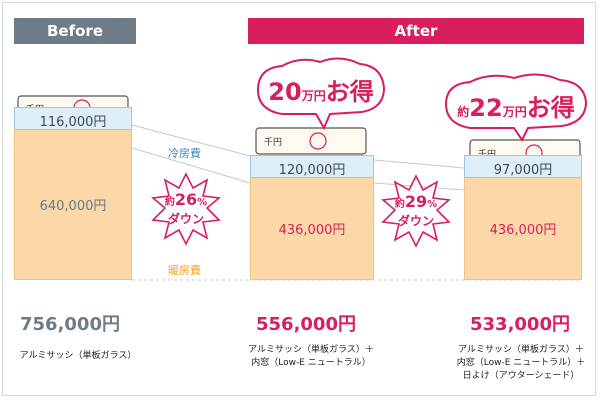  What do you see at coordinates (70, 324) in the screenshot?
I see `total-label-before: 756,000円` at bounding box center [70, 324].